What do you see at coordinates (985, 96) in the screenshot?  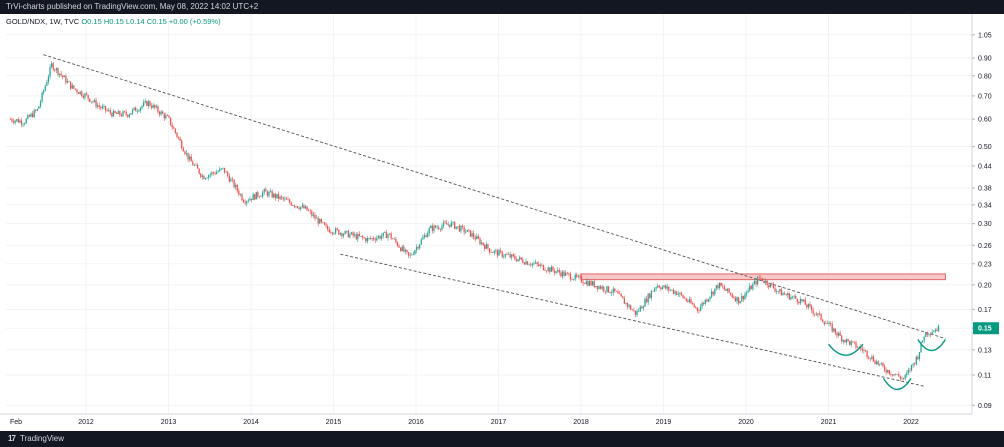 I see `price-tick-label: 0.70` at bounding box center [985, 96].